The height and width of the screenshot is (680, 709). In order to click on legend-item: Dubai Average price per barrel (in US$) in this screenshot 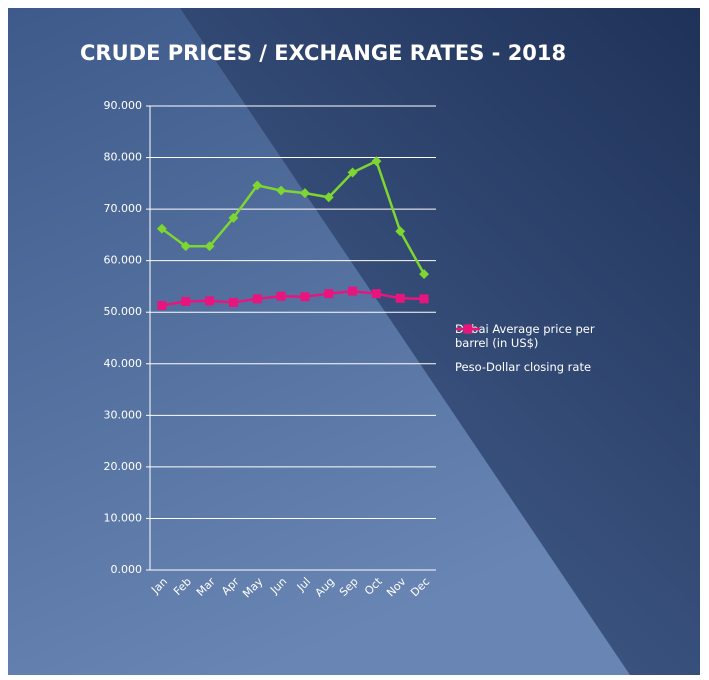, I will do `click(555, 336)`.